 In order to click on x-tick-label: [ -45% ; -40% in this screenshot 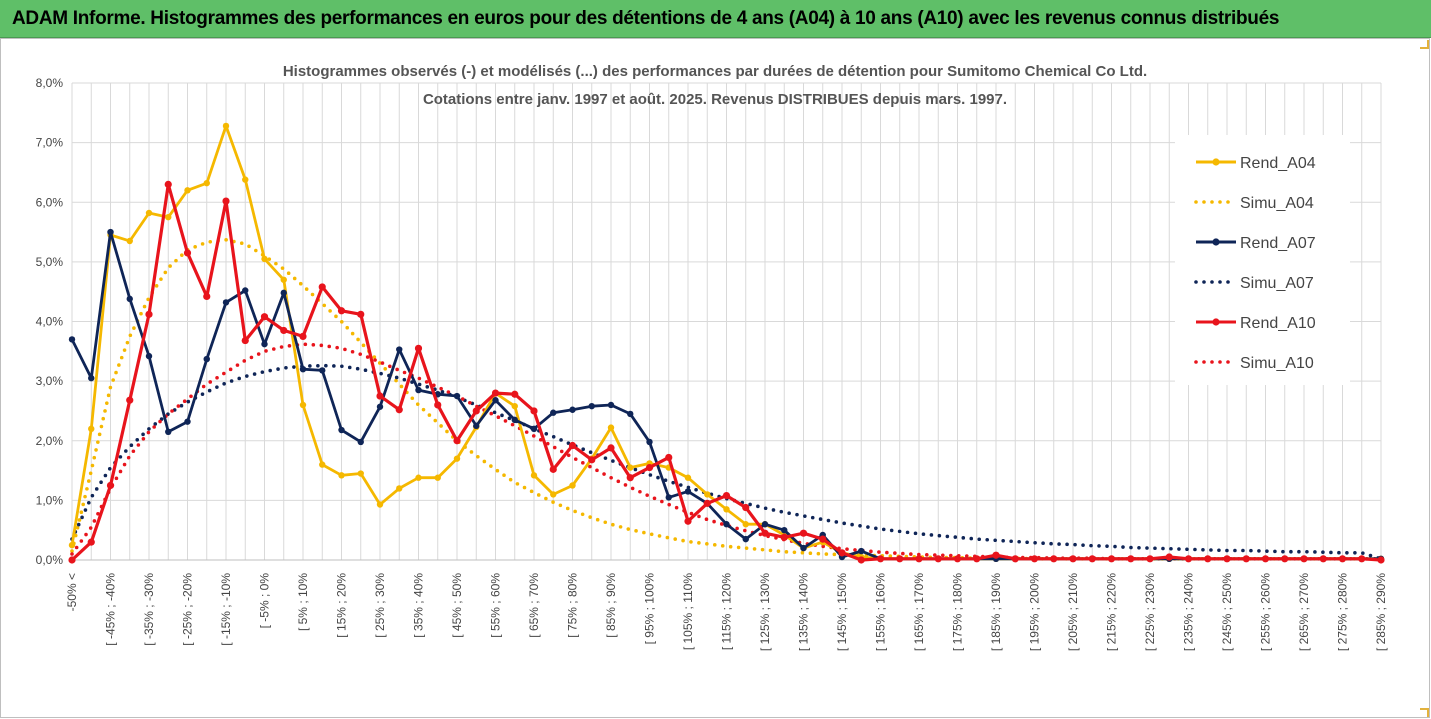, I will do `click(111, 609)`.